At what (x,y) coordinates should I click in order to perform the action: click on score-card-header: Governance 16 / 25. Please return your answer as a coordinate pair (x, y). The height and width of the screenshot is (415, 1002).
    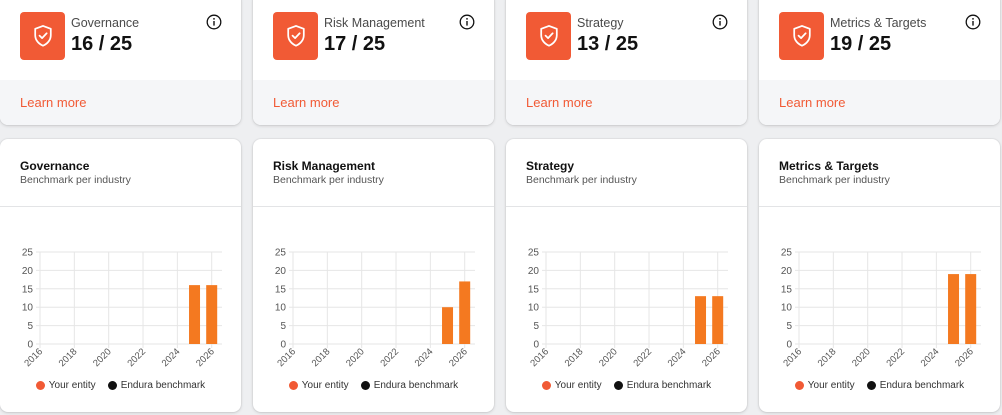
    Looking at the image, I should click on (120, 40).